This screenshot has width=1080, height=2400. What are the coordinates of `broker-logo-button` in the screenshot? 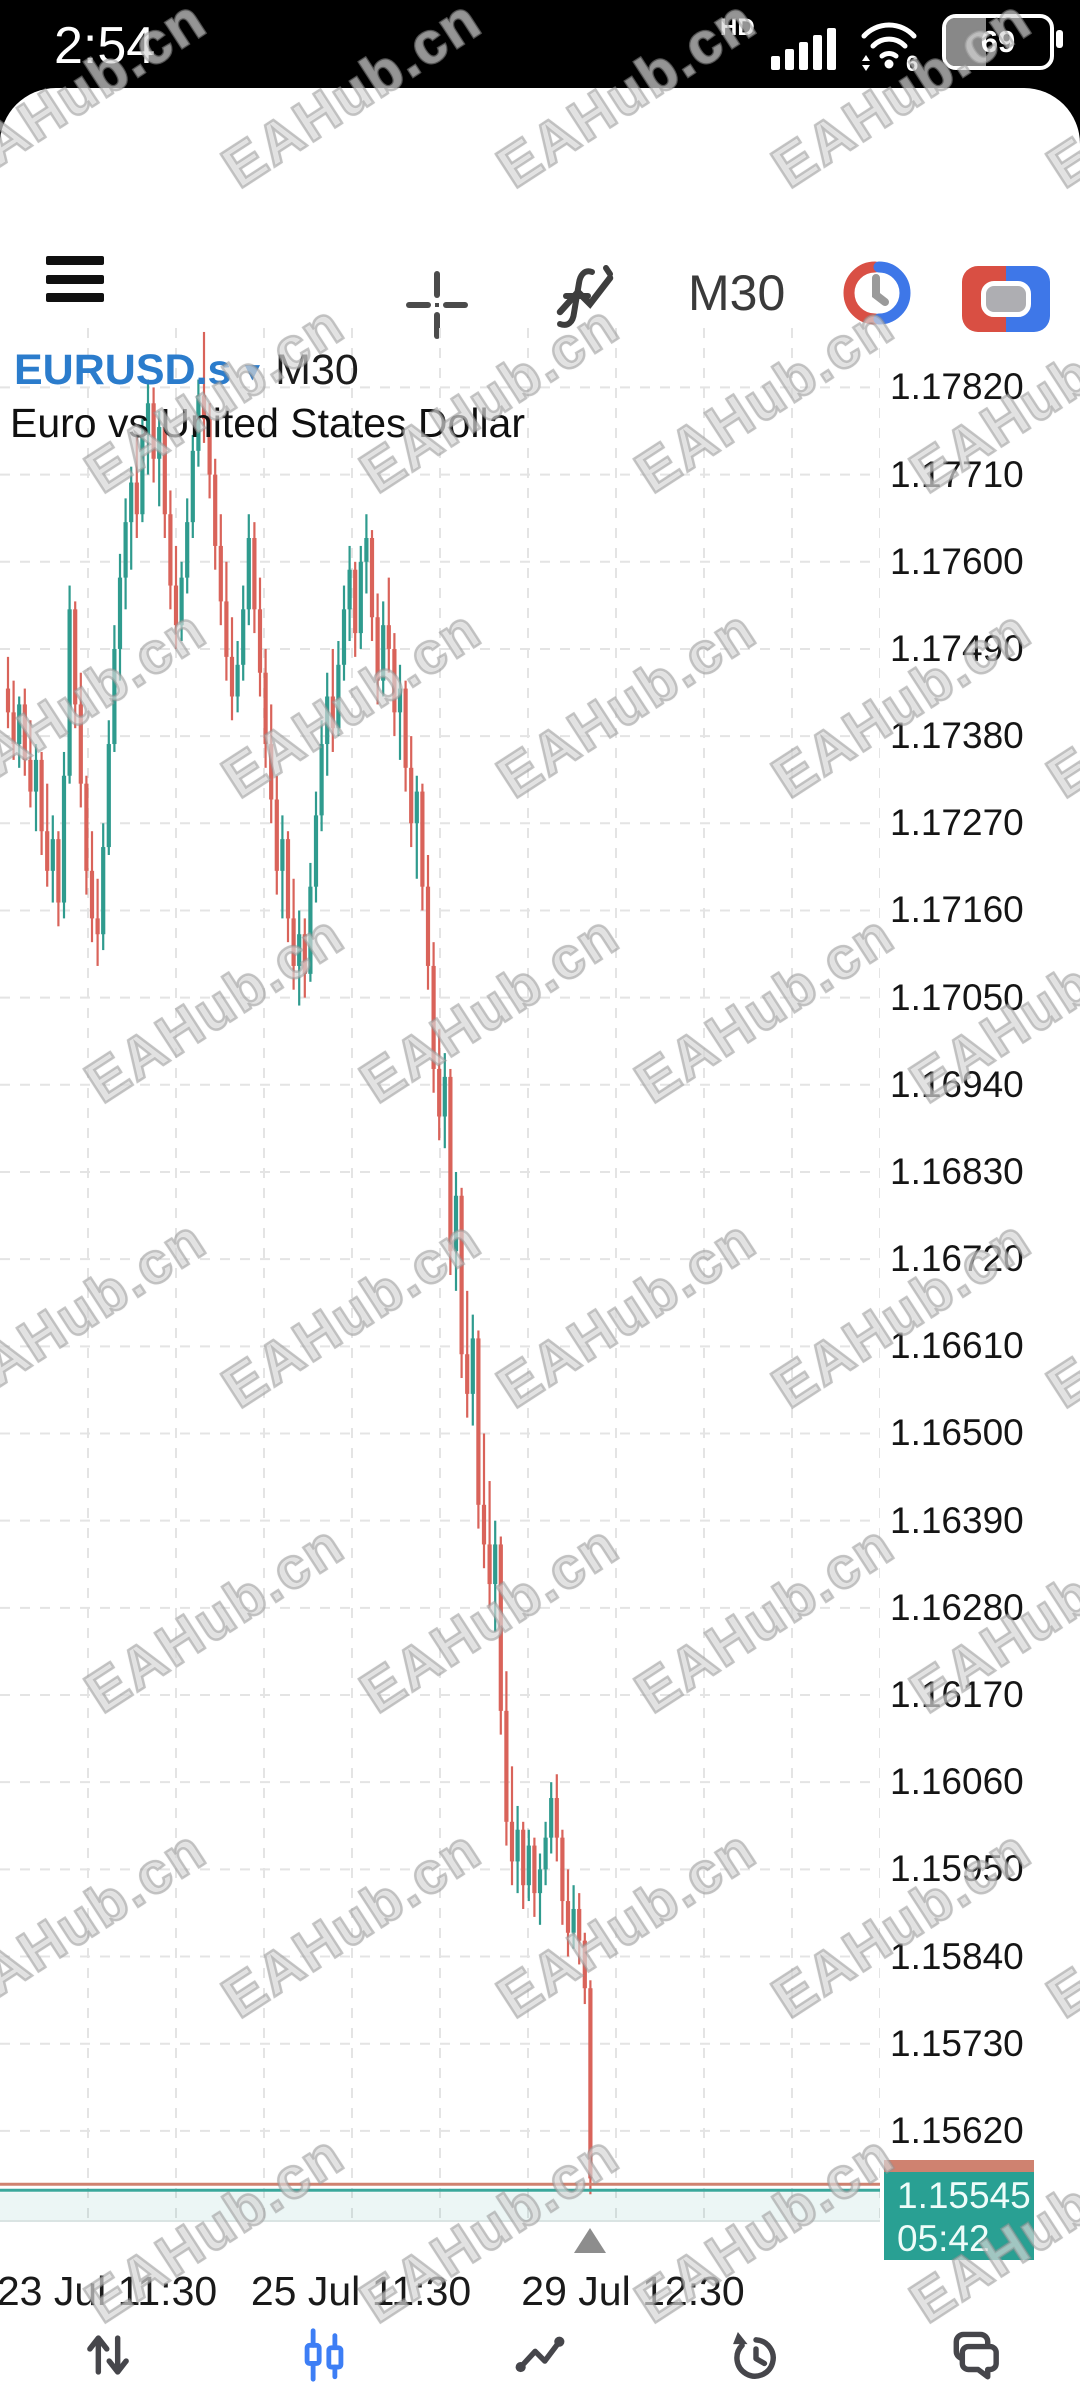 It's located at (1006, 299).